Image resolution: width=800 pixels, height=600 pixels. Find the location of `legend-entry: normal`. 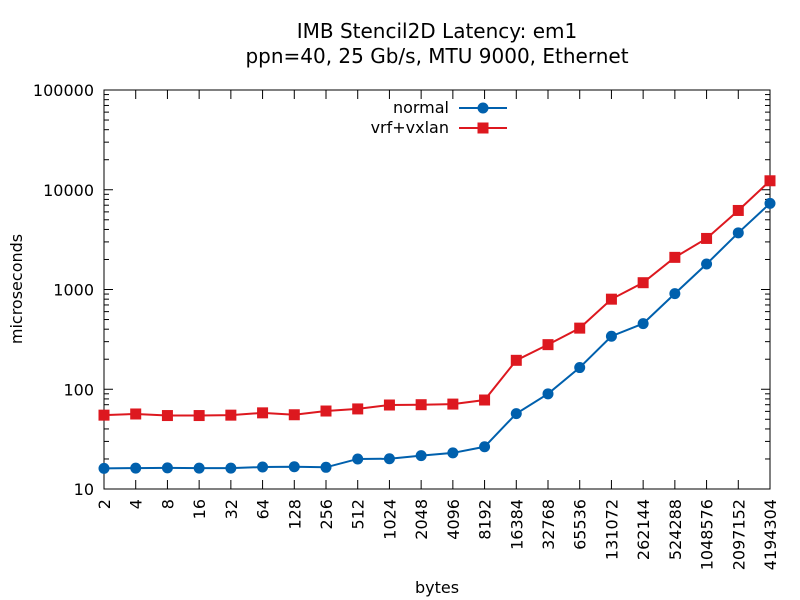

legend-entry: normal is located at coordinates (450, 107).